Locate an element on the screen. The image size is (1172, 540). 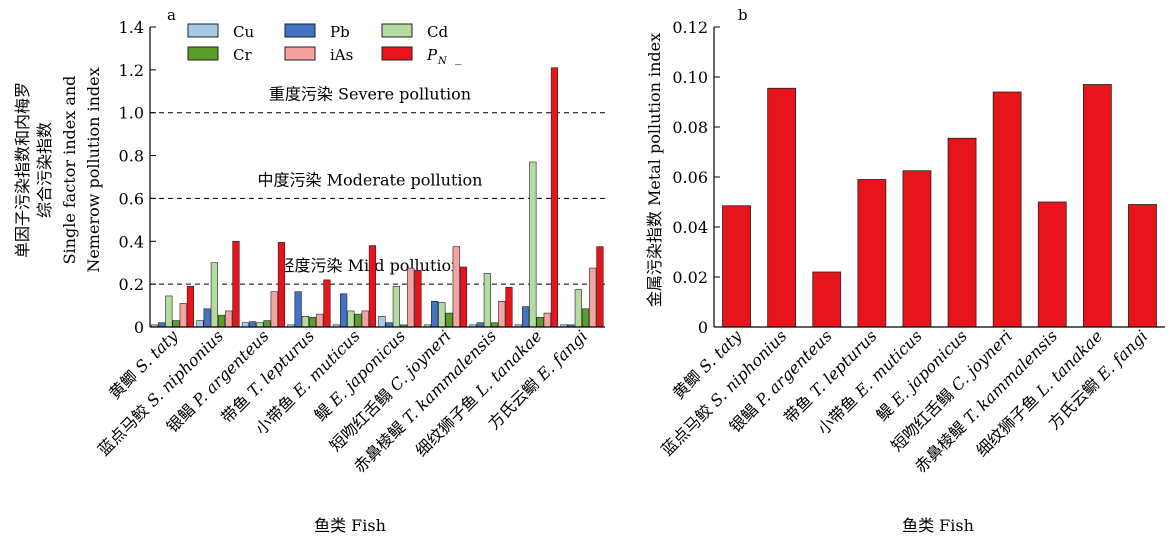
legend-label-cr: Cr is located at coordinates (242, 55).